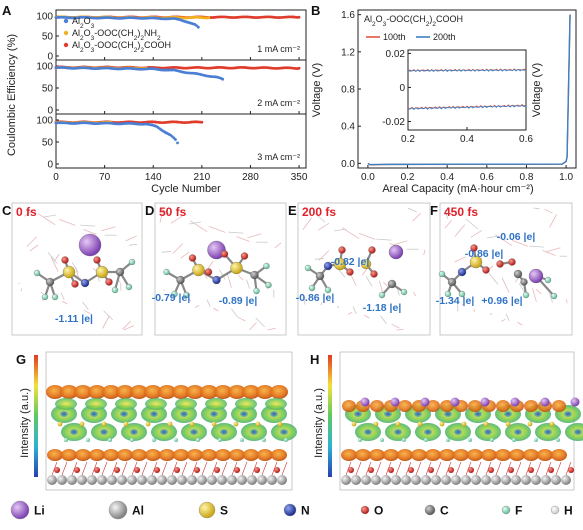 The width and height of the screenshot is (583, 530). I want to click on charge-label: -1.34 |e|, so click(455, 301).